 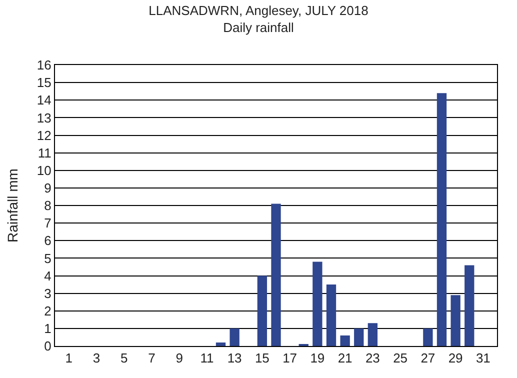 I want to click on y-tick-label: 14, so click(x=44, y=100).